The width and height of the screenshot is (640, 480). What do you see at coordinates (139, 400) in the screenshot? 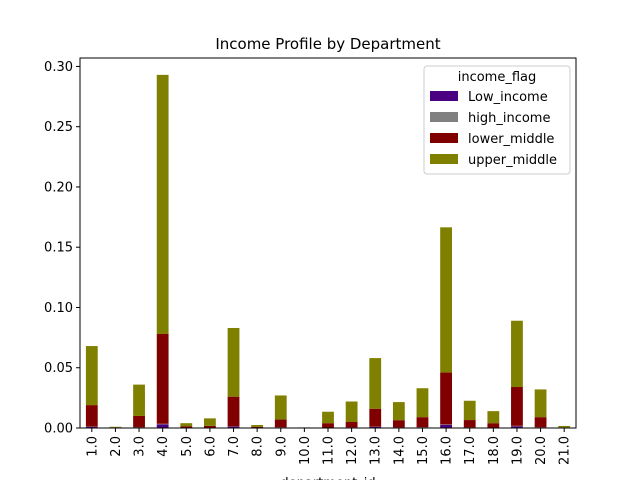
I see `bar-upper_middle-3.0` at bounding box center [139, 400].